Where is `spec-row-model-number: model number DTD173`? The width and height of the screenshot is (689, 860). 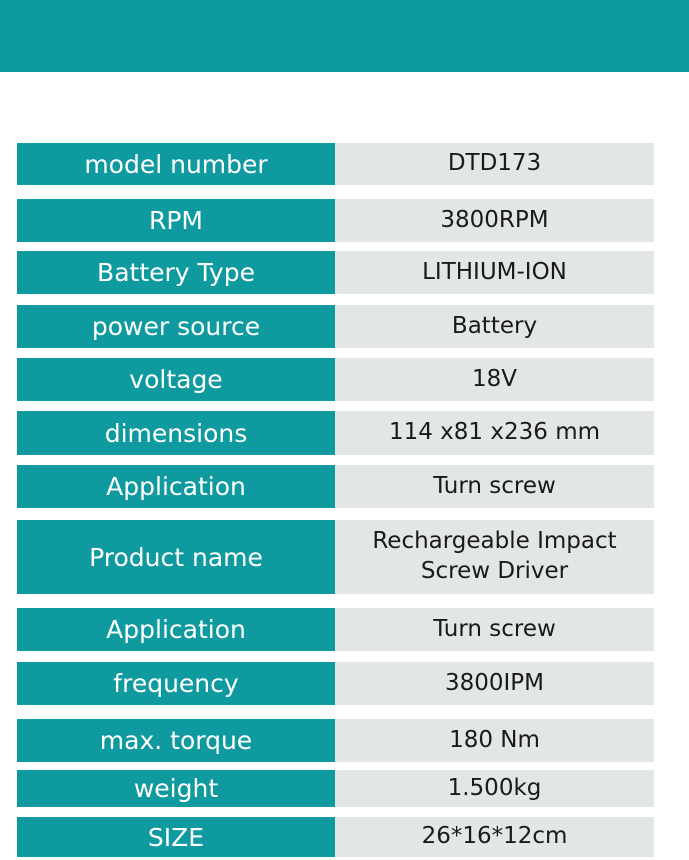 spec-row-model-number: model number DTD173 is located at coordinates (335, 164).